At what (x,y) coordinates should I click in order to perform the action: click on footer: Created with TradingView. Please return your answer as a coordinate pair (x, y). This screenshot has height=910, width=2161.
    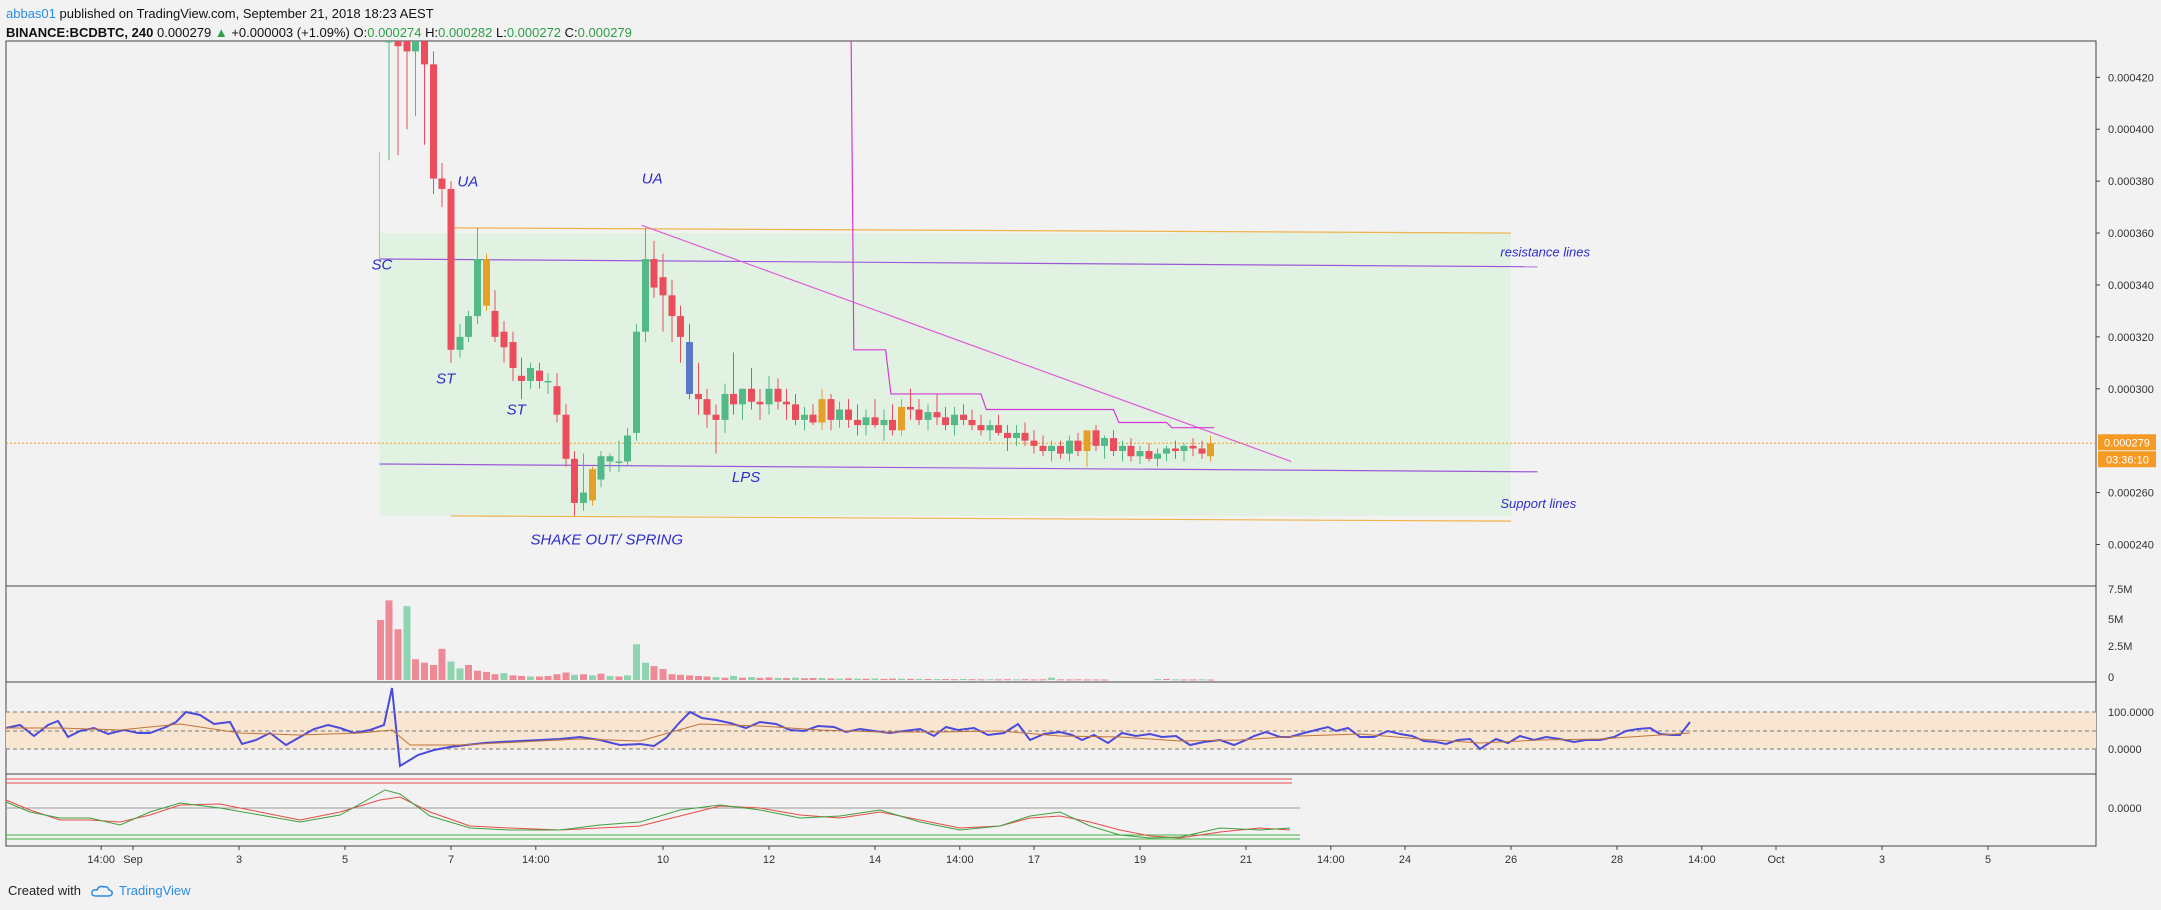
    Looking at the image, I should click on (99, 890).